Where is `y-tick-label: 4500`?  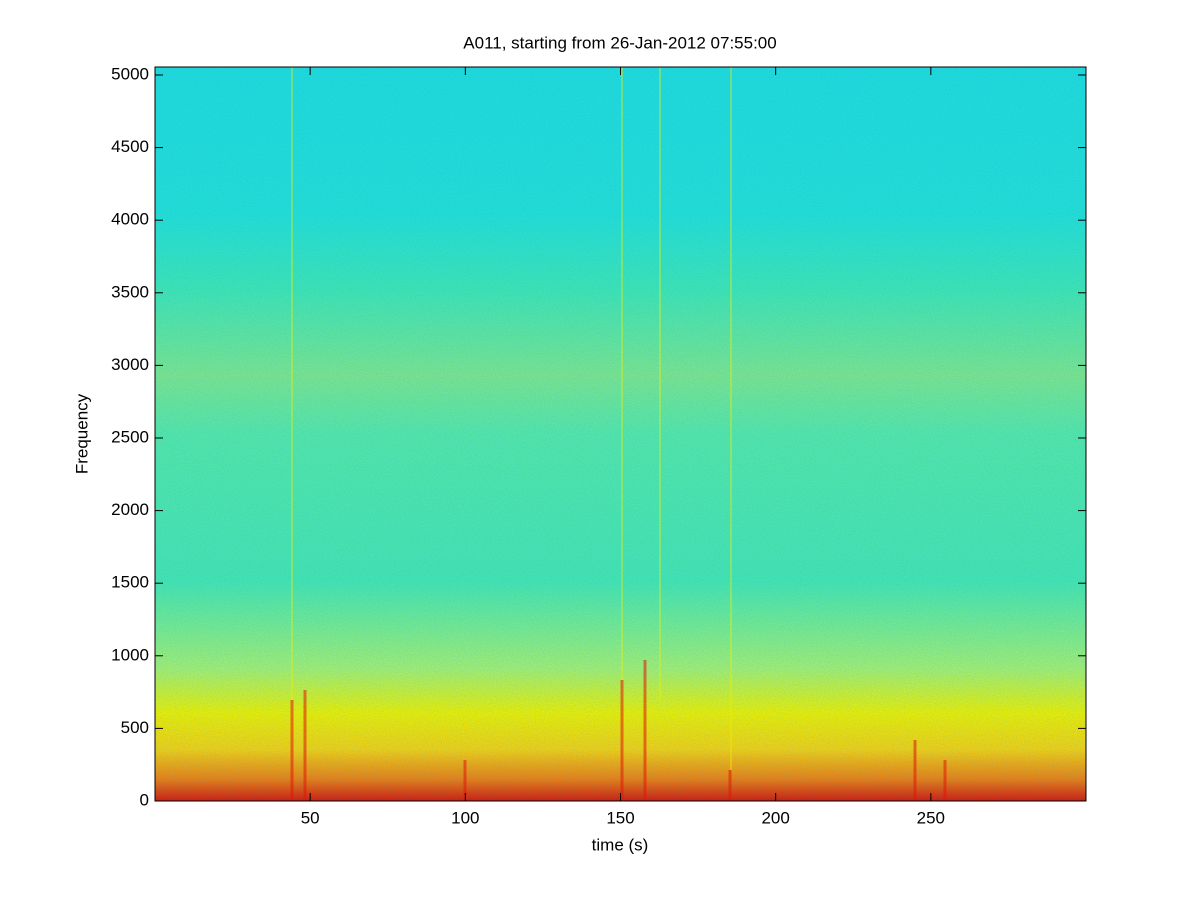
y-tick-label: 4500 is located at coordinates (130, 146).